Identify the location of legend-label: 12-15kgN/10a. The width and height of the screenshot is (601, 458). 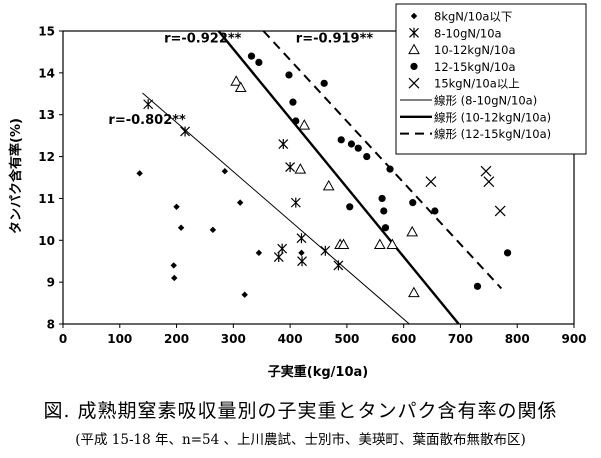
(475, 67).